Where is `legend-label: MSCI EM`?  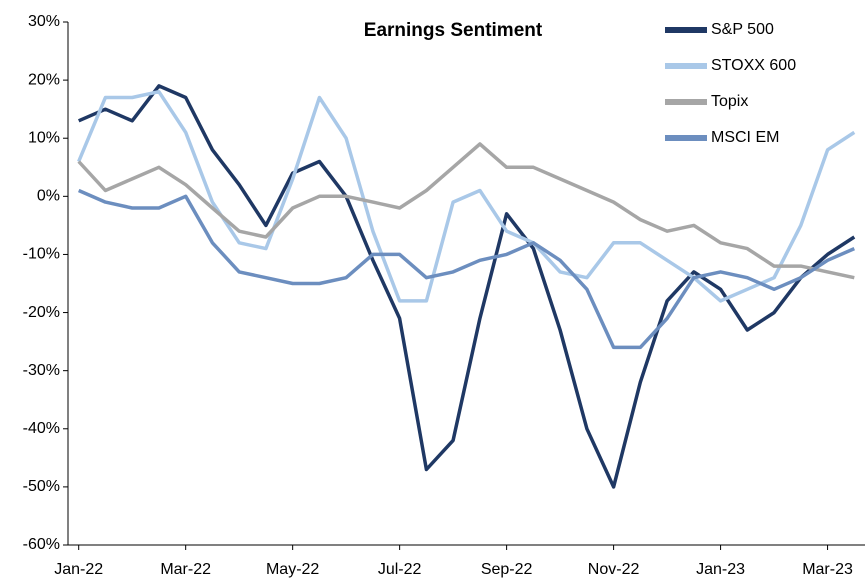 legend-label: MSCI EM is located at coordinates (745, 137).